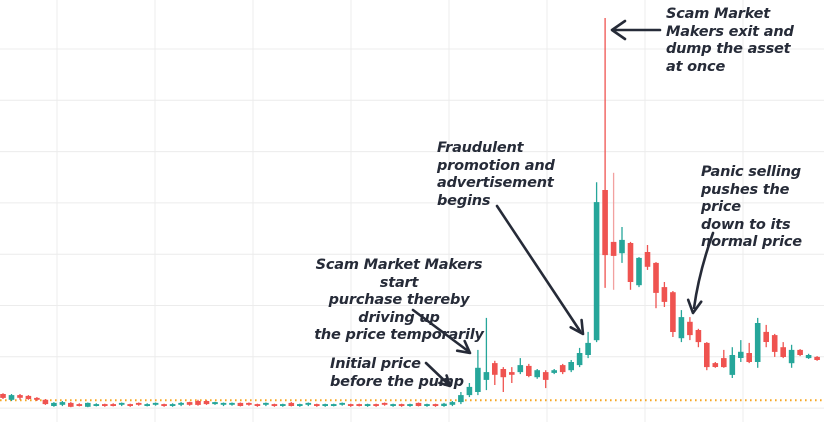  Describe the element at coordinates (700, 273) in the screenshot. I see `arrow-panic-selling-icon` at that location.